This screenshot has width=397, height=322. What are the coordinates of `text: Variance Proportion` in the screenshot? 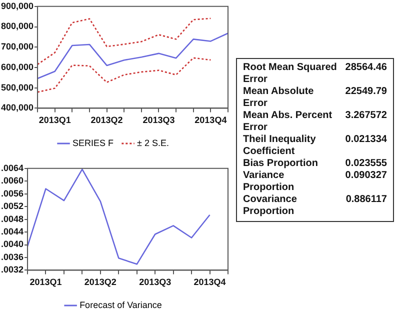 It's located at (269, 182).